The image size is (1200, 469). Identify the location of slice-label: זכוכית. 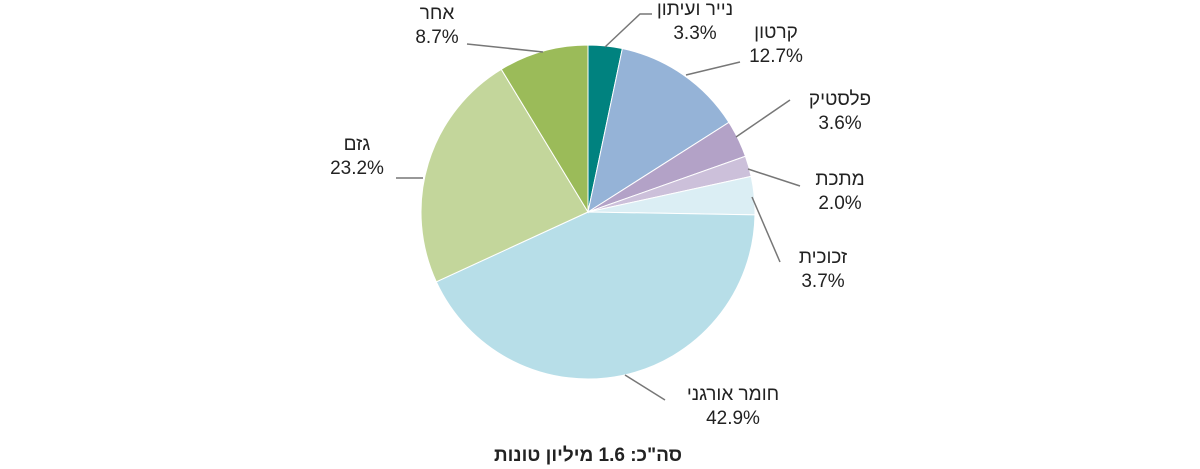
(823, 257).